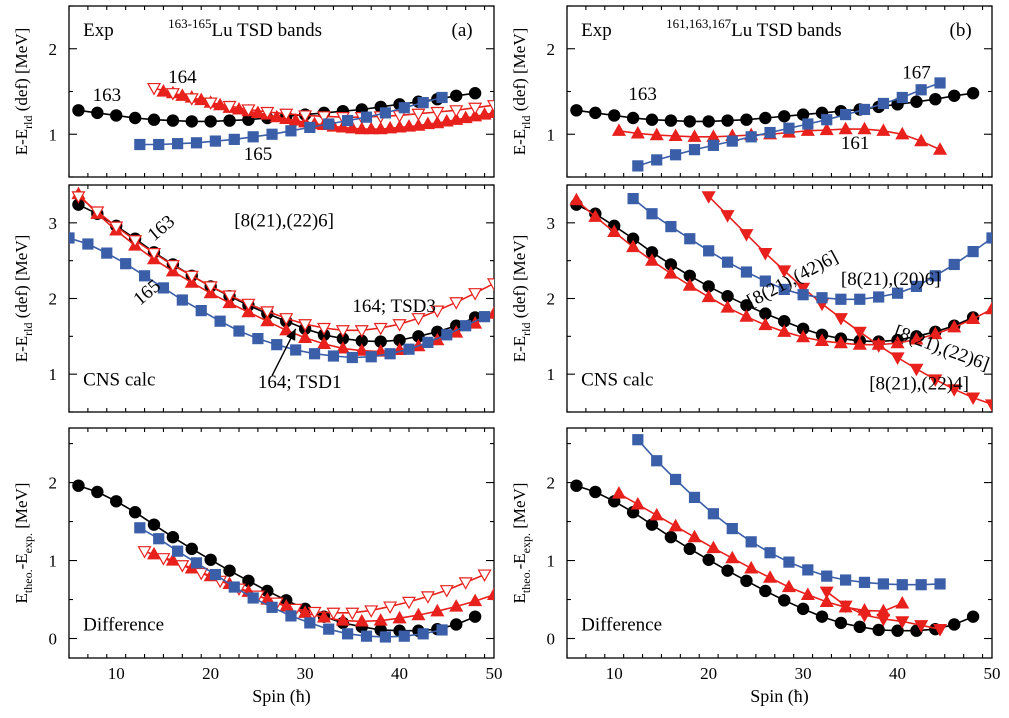 Image resolution: width=1009 pixels, height=718 pixels. I want to click on annotation-label: [8(21),(22)6], so click(284, 221).